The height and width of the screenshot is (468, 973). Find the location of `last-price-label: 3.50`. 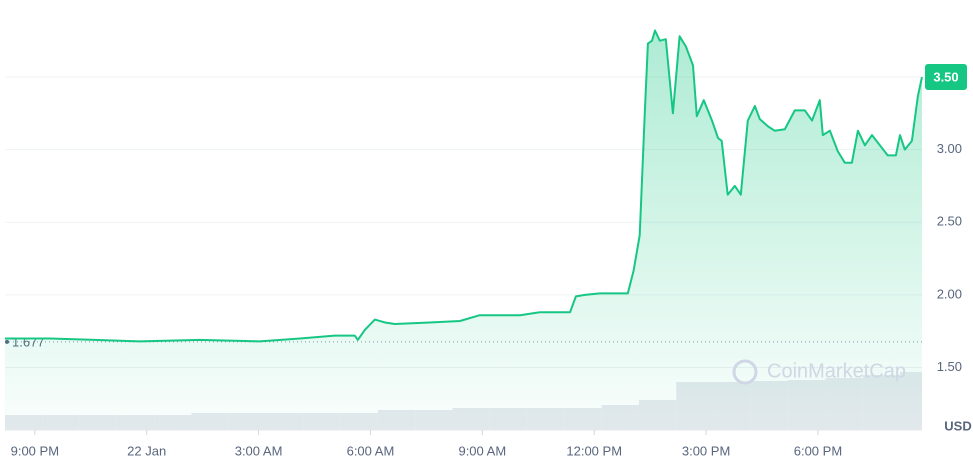

last-price-label: 3.50 is located at coordinates (945, 76).